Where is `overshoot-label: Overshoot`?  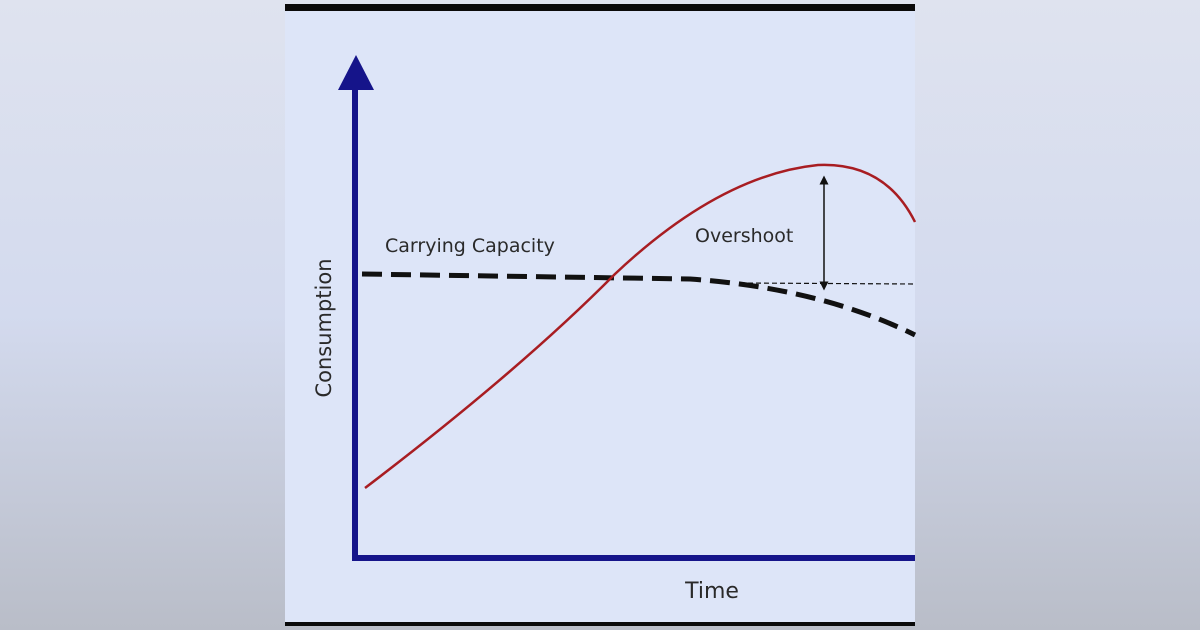 overshoot-label: Overshoot is located at coordinates (744, 236).